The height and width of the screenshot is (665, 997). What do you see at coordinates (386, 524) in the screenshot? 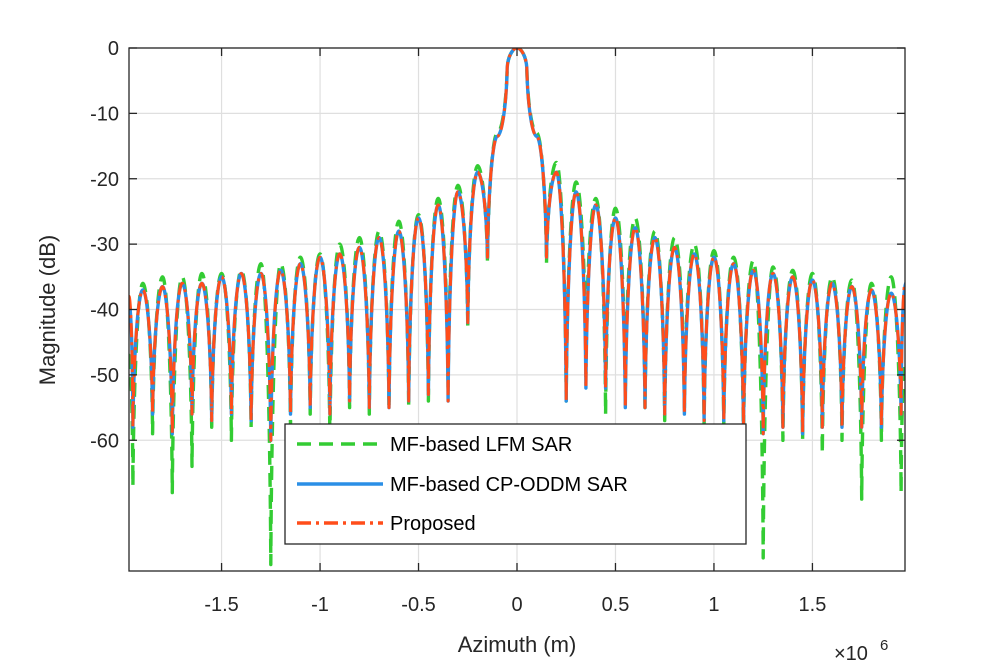
I see `legend-entry: Proposed` at bounding box center [386, 524].